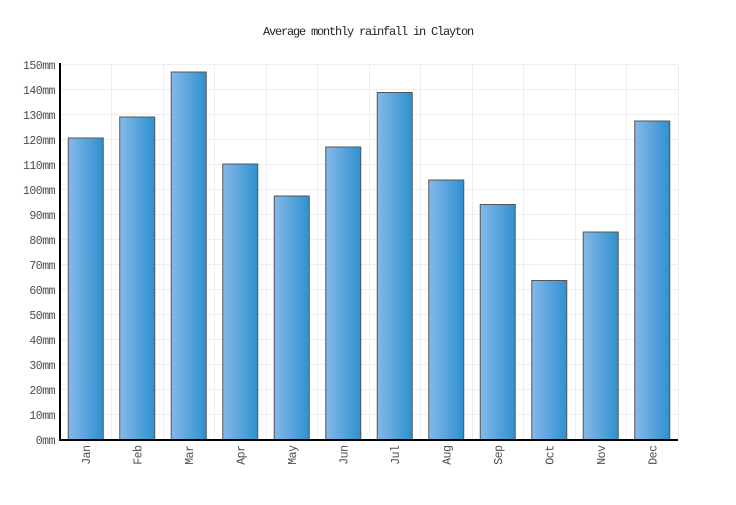 This screenshot has height=505, width=736. I want to click on svg-text: Jun, so click(344, 455).